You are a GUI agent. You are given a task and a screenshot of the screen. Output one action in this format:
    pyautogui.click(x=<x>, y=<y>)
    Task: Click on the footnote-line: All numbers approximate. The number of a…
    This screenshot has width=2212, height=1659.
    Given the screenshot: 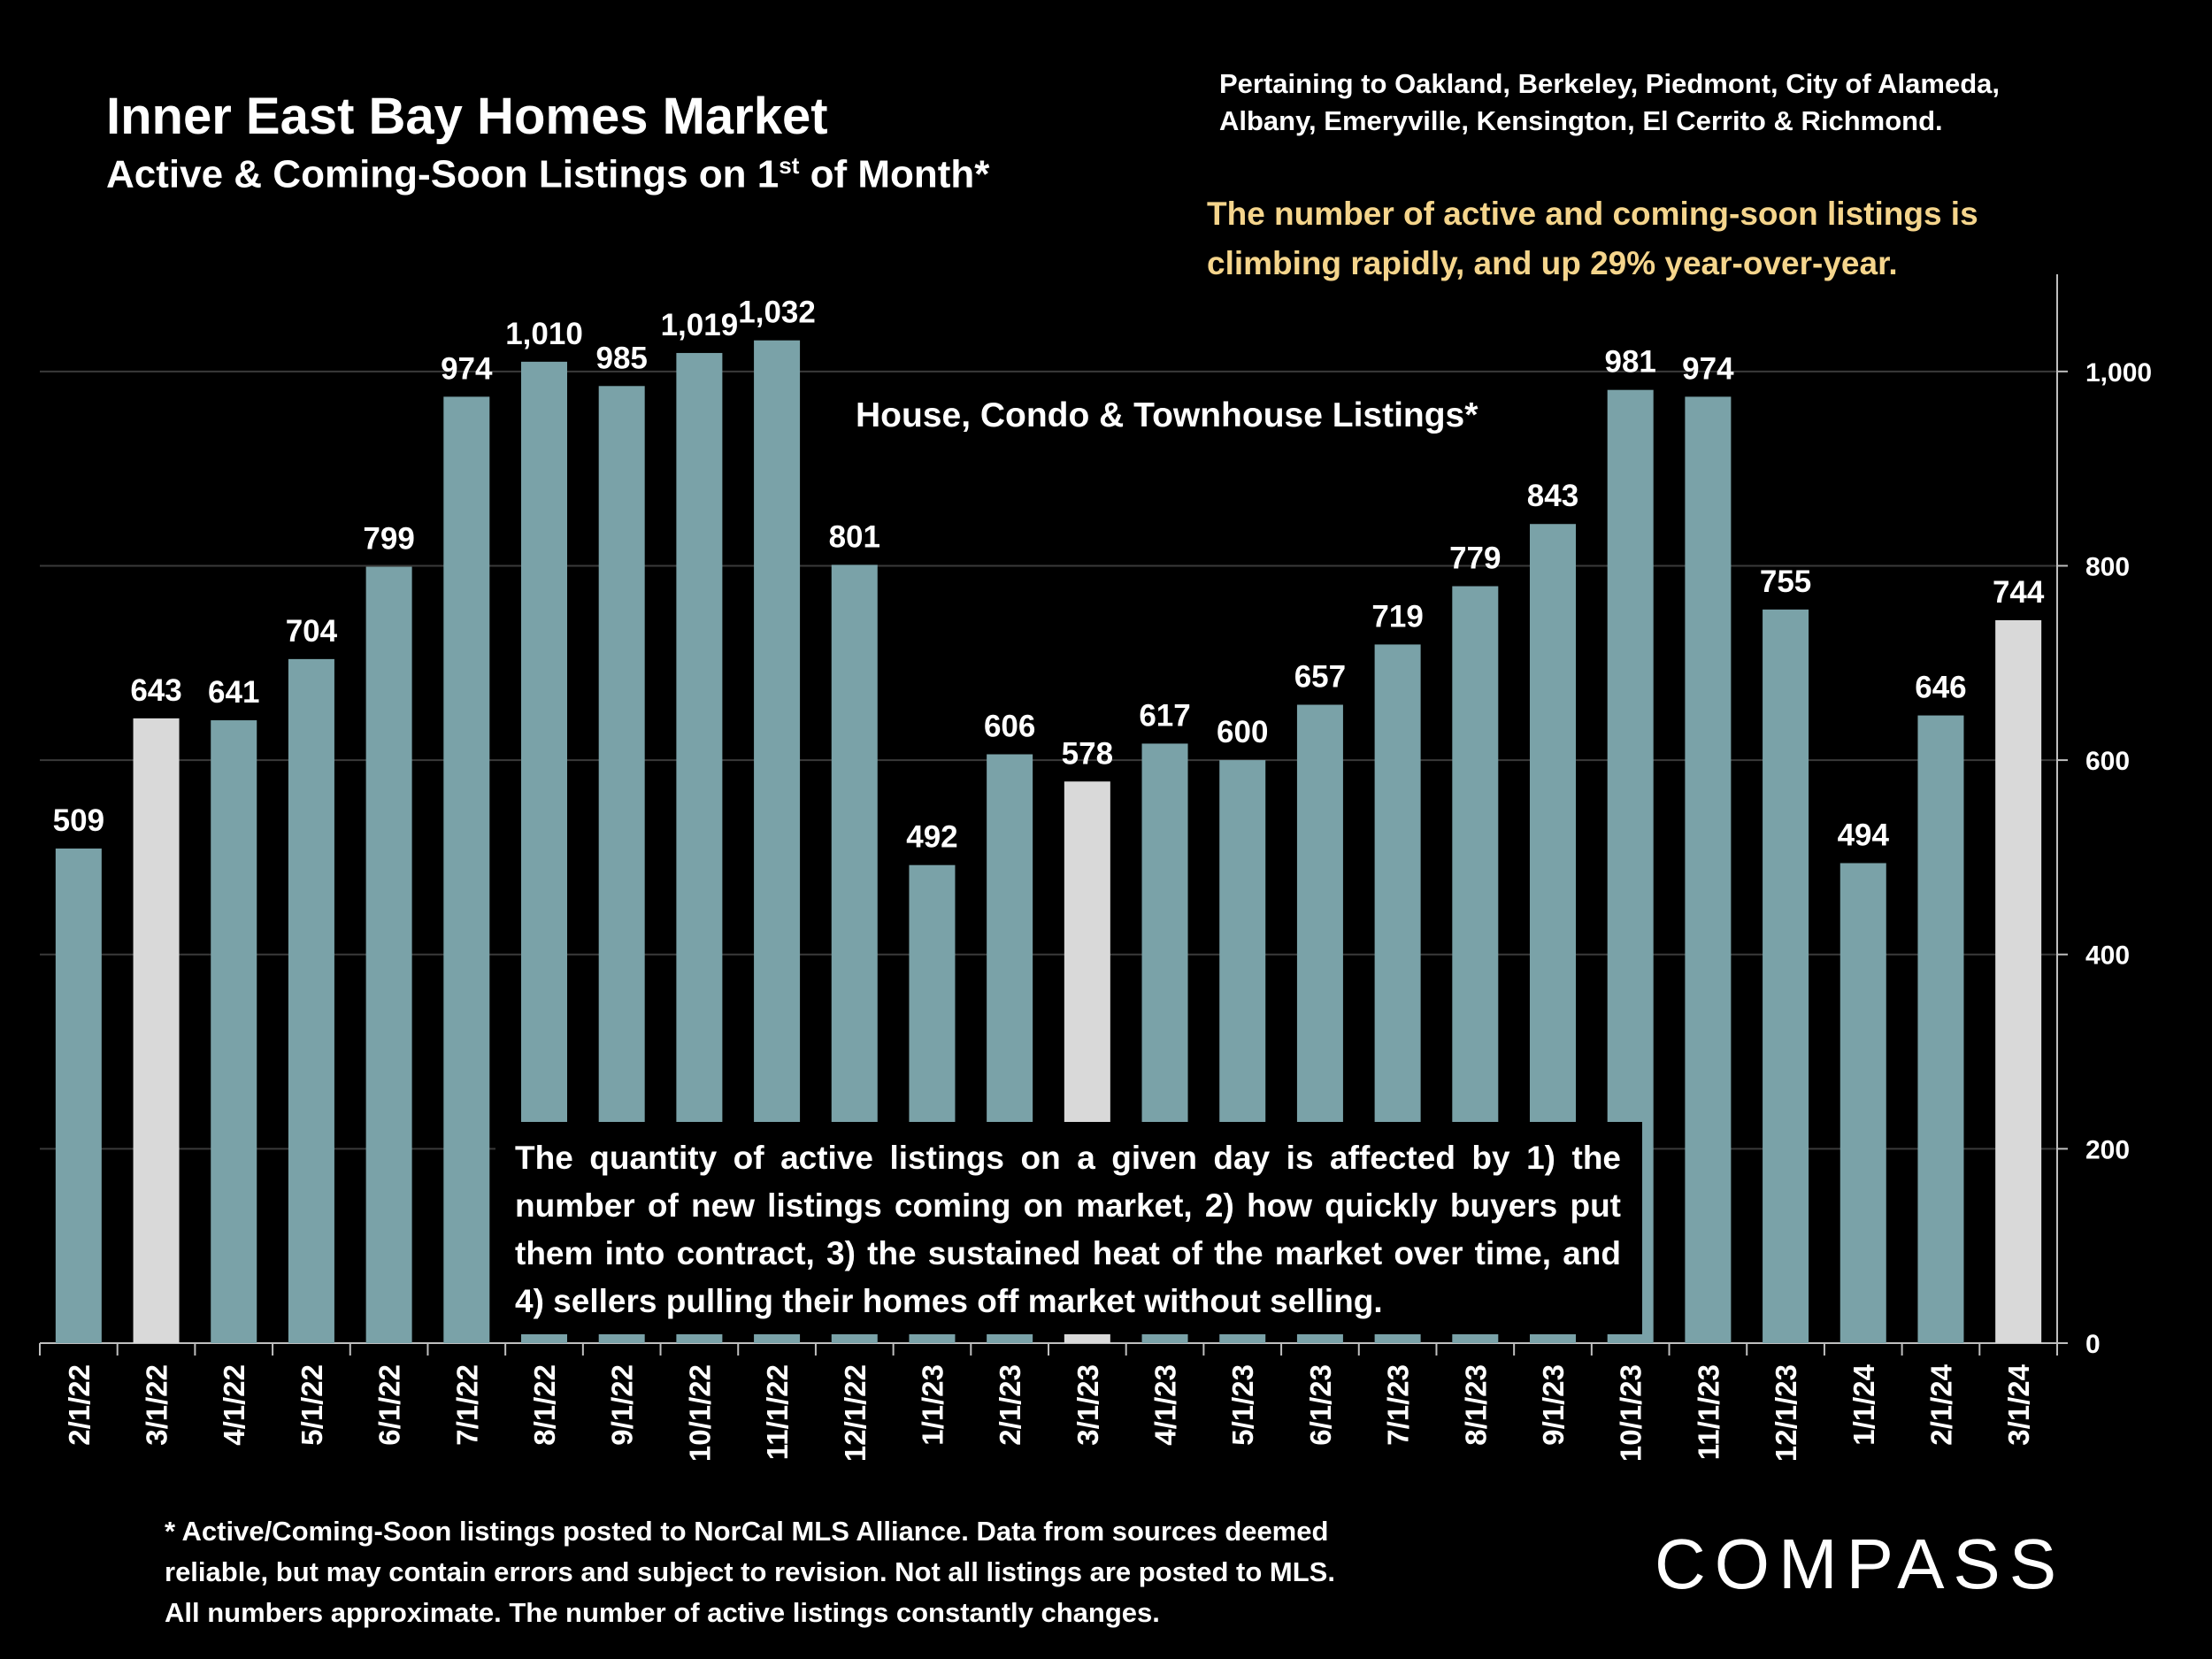 What is the action you would take?
    pyautogui.click(x=663, y=1613)
    